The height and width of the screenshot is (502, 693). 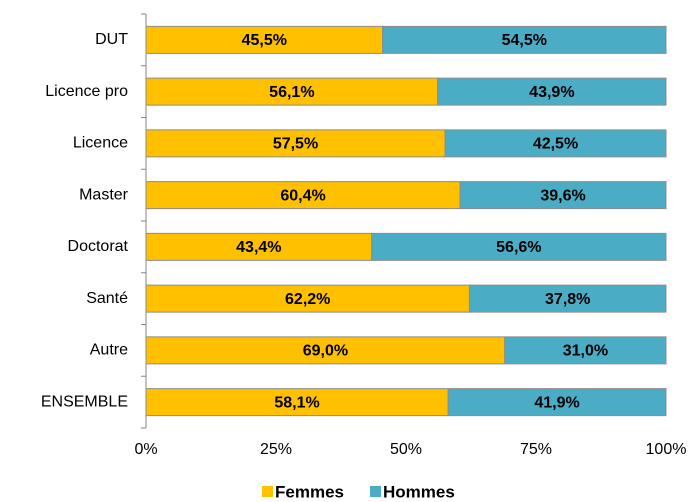 I want to click on legend-label: Femmes, so click(x=309, y=491).